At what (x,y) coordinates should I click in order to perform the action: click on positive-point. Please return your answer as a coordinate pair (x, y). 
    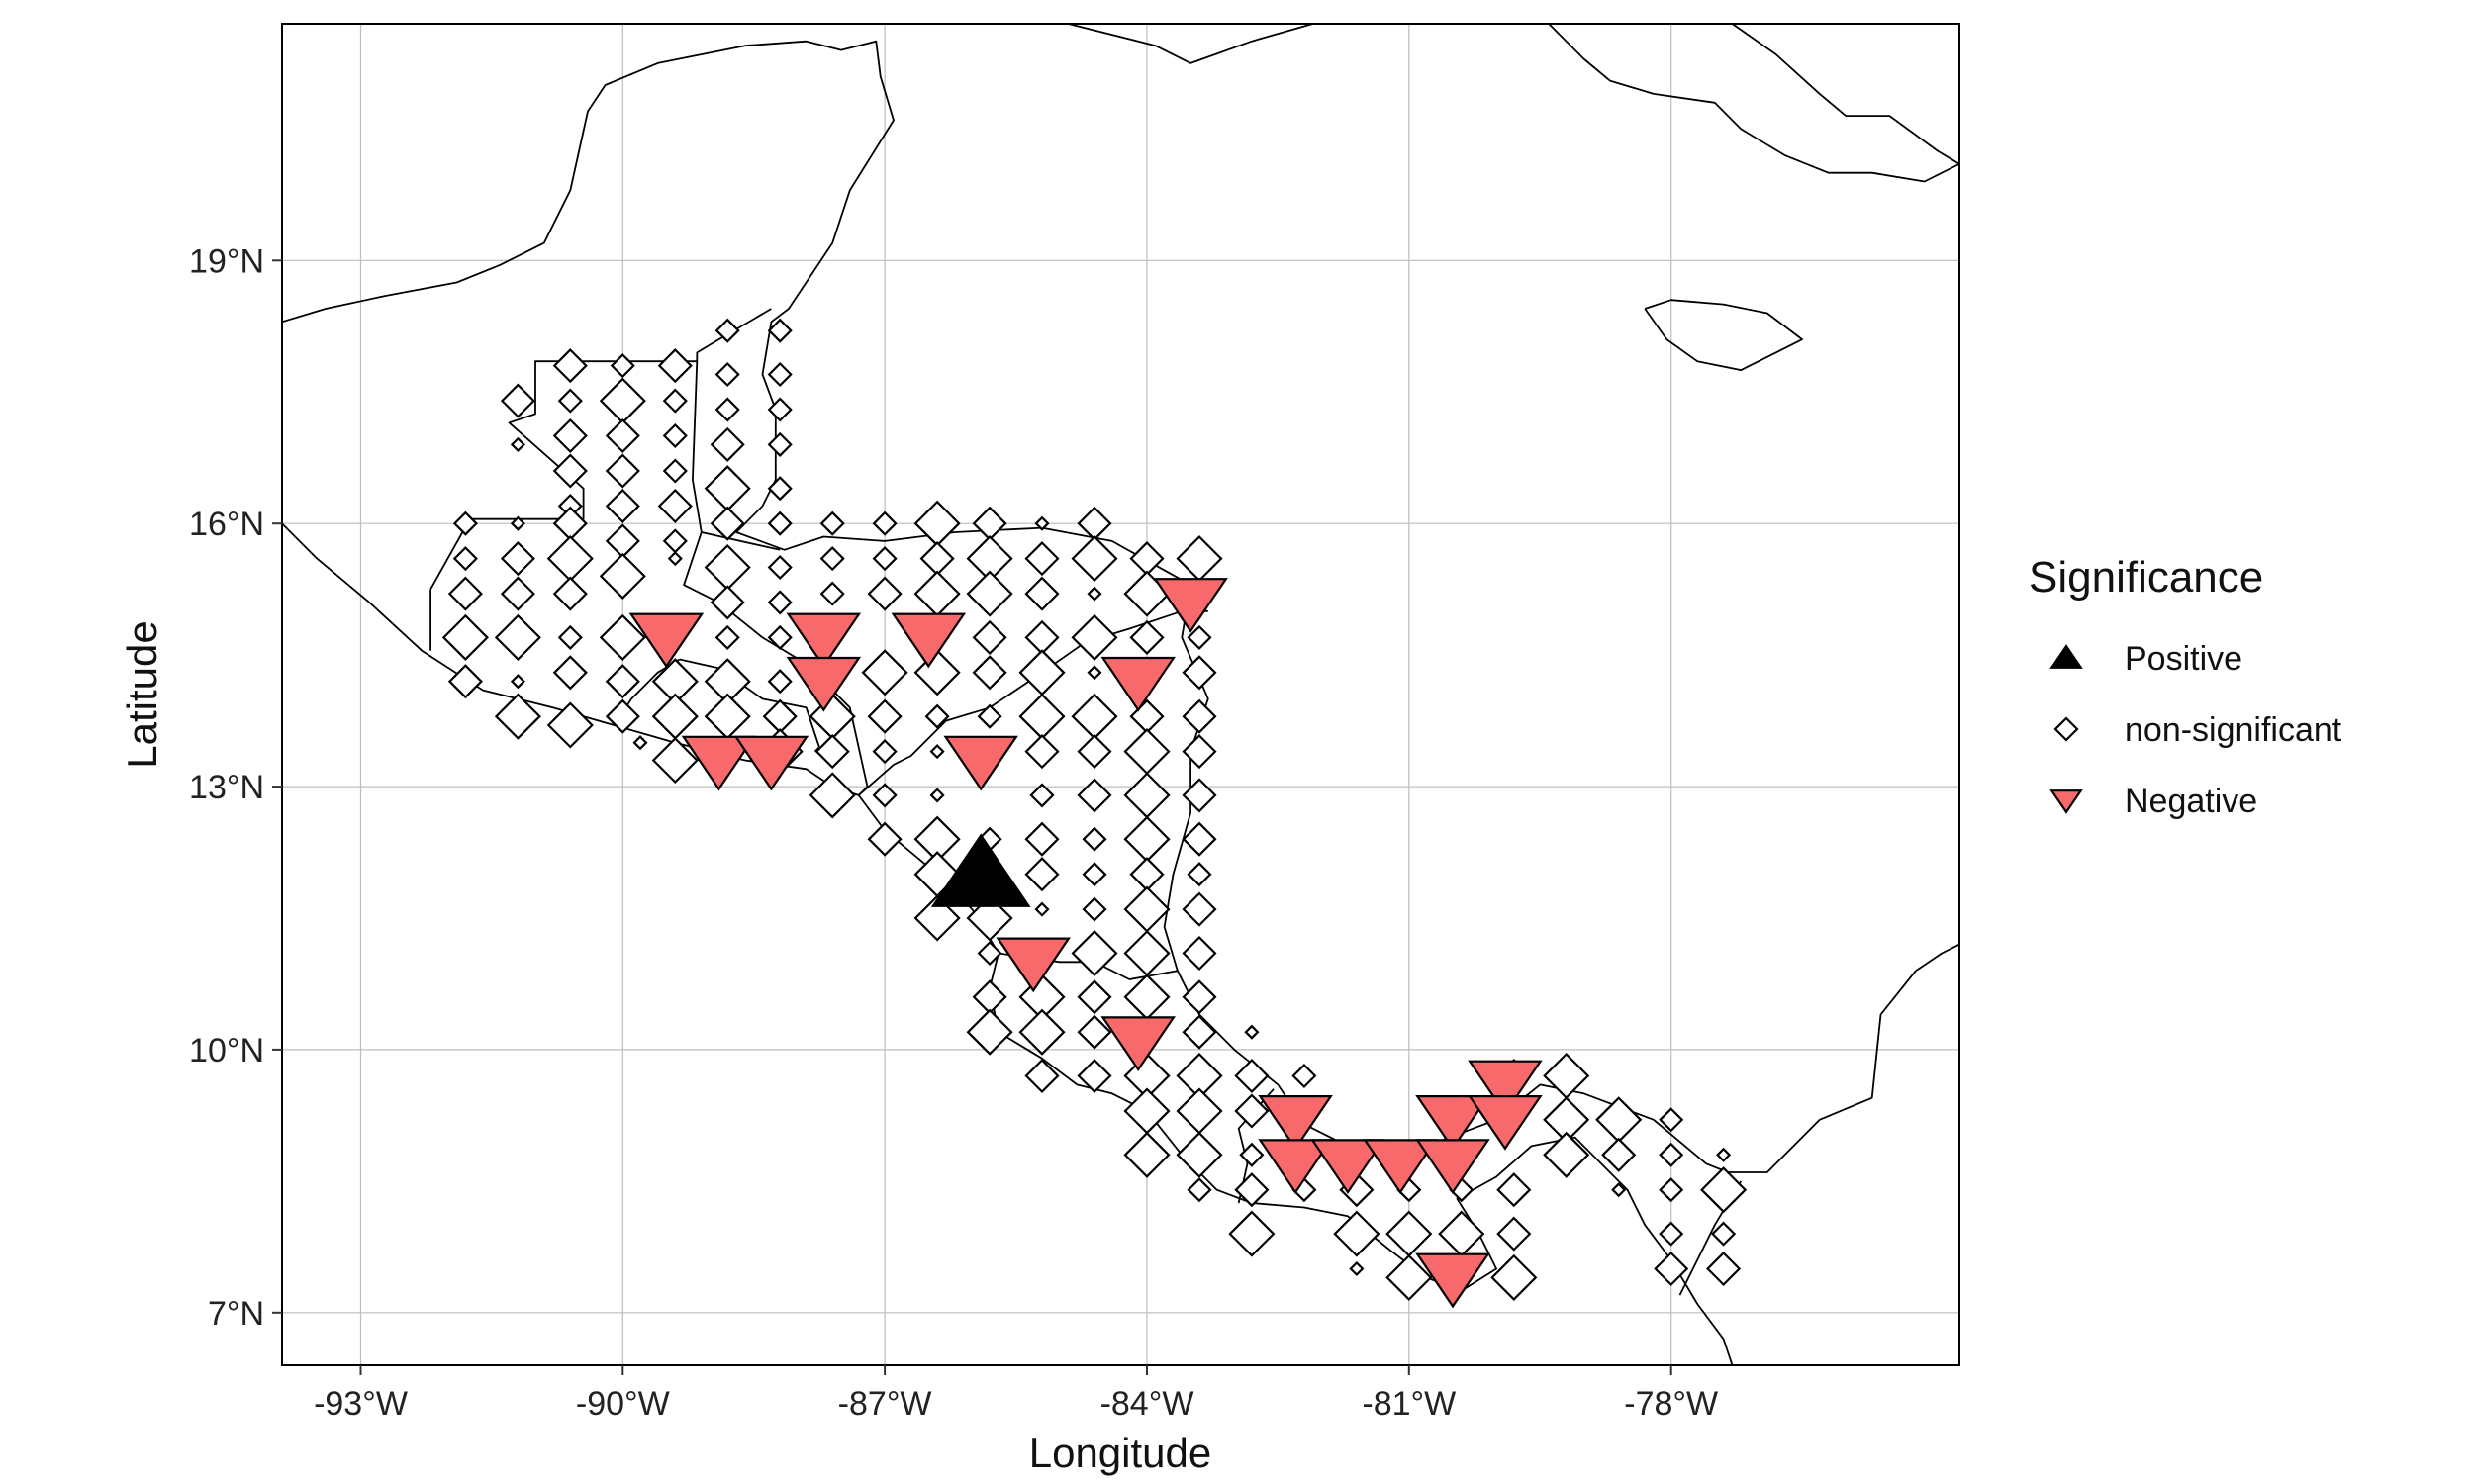
    Looking at the image, I should click on (981, 870).